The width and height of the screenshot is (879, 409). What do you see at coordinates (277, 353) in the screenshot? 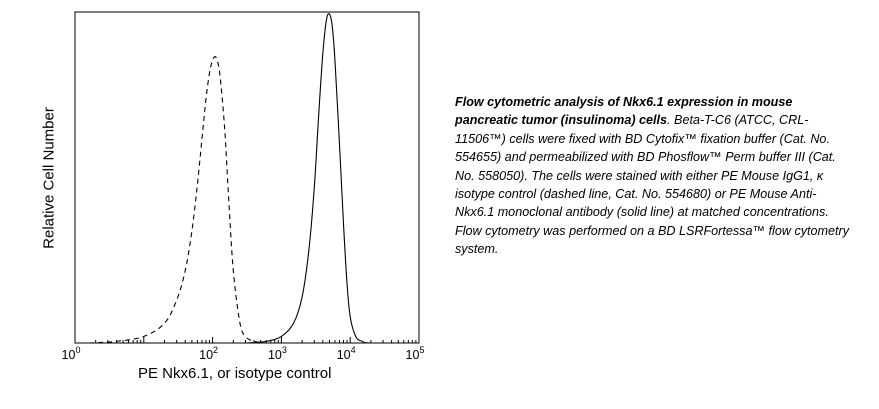
I see `x-tick-label: 10³` at bounding box center [277, 353].